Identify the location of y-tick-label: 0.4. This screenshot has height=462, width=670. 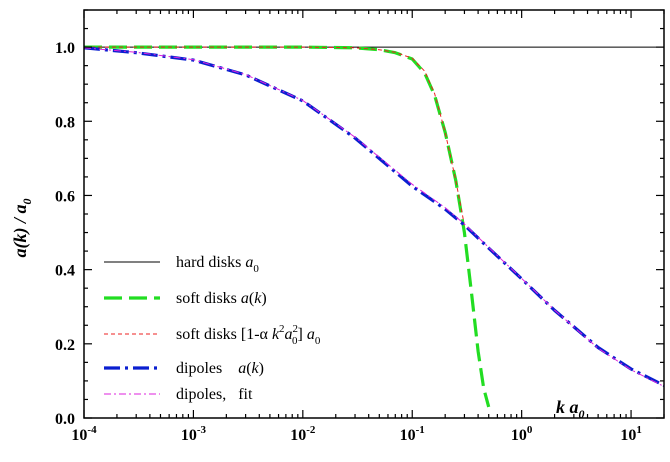
(65, 271).